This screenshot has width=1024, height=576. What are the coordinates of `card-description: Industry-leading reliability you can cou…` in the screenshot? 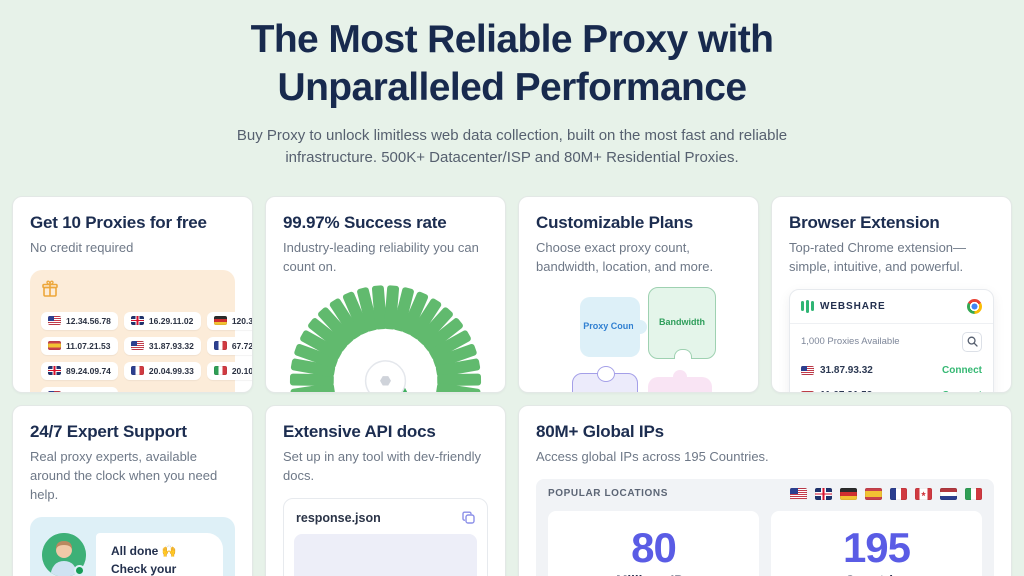 It's located at (381, 257).